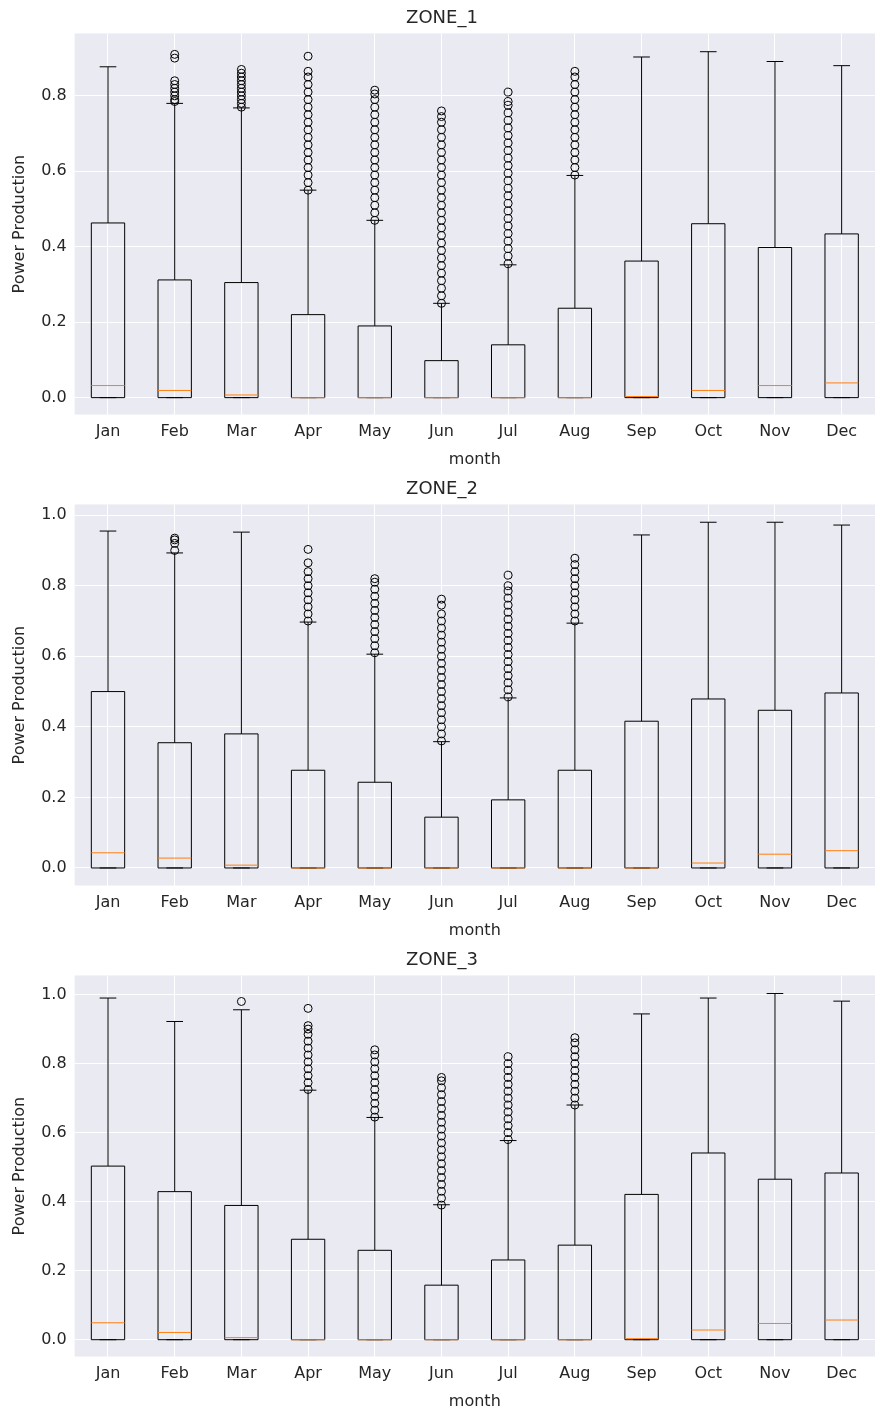 This screenshot has width=880, height=1414. I want to click on chart-title: ZONE_3, so click(442, 959).